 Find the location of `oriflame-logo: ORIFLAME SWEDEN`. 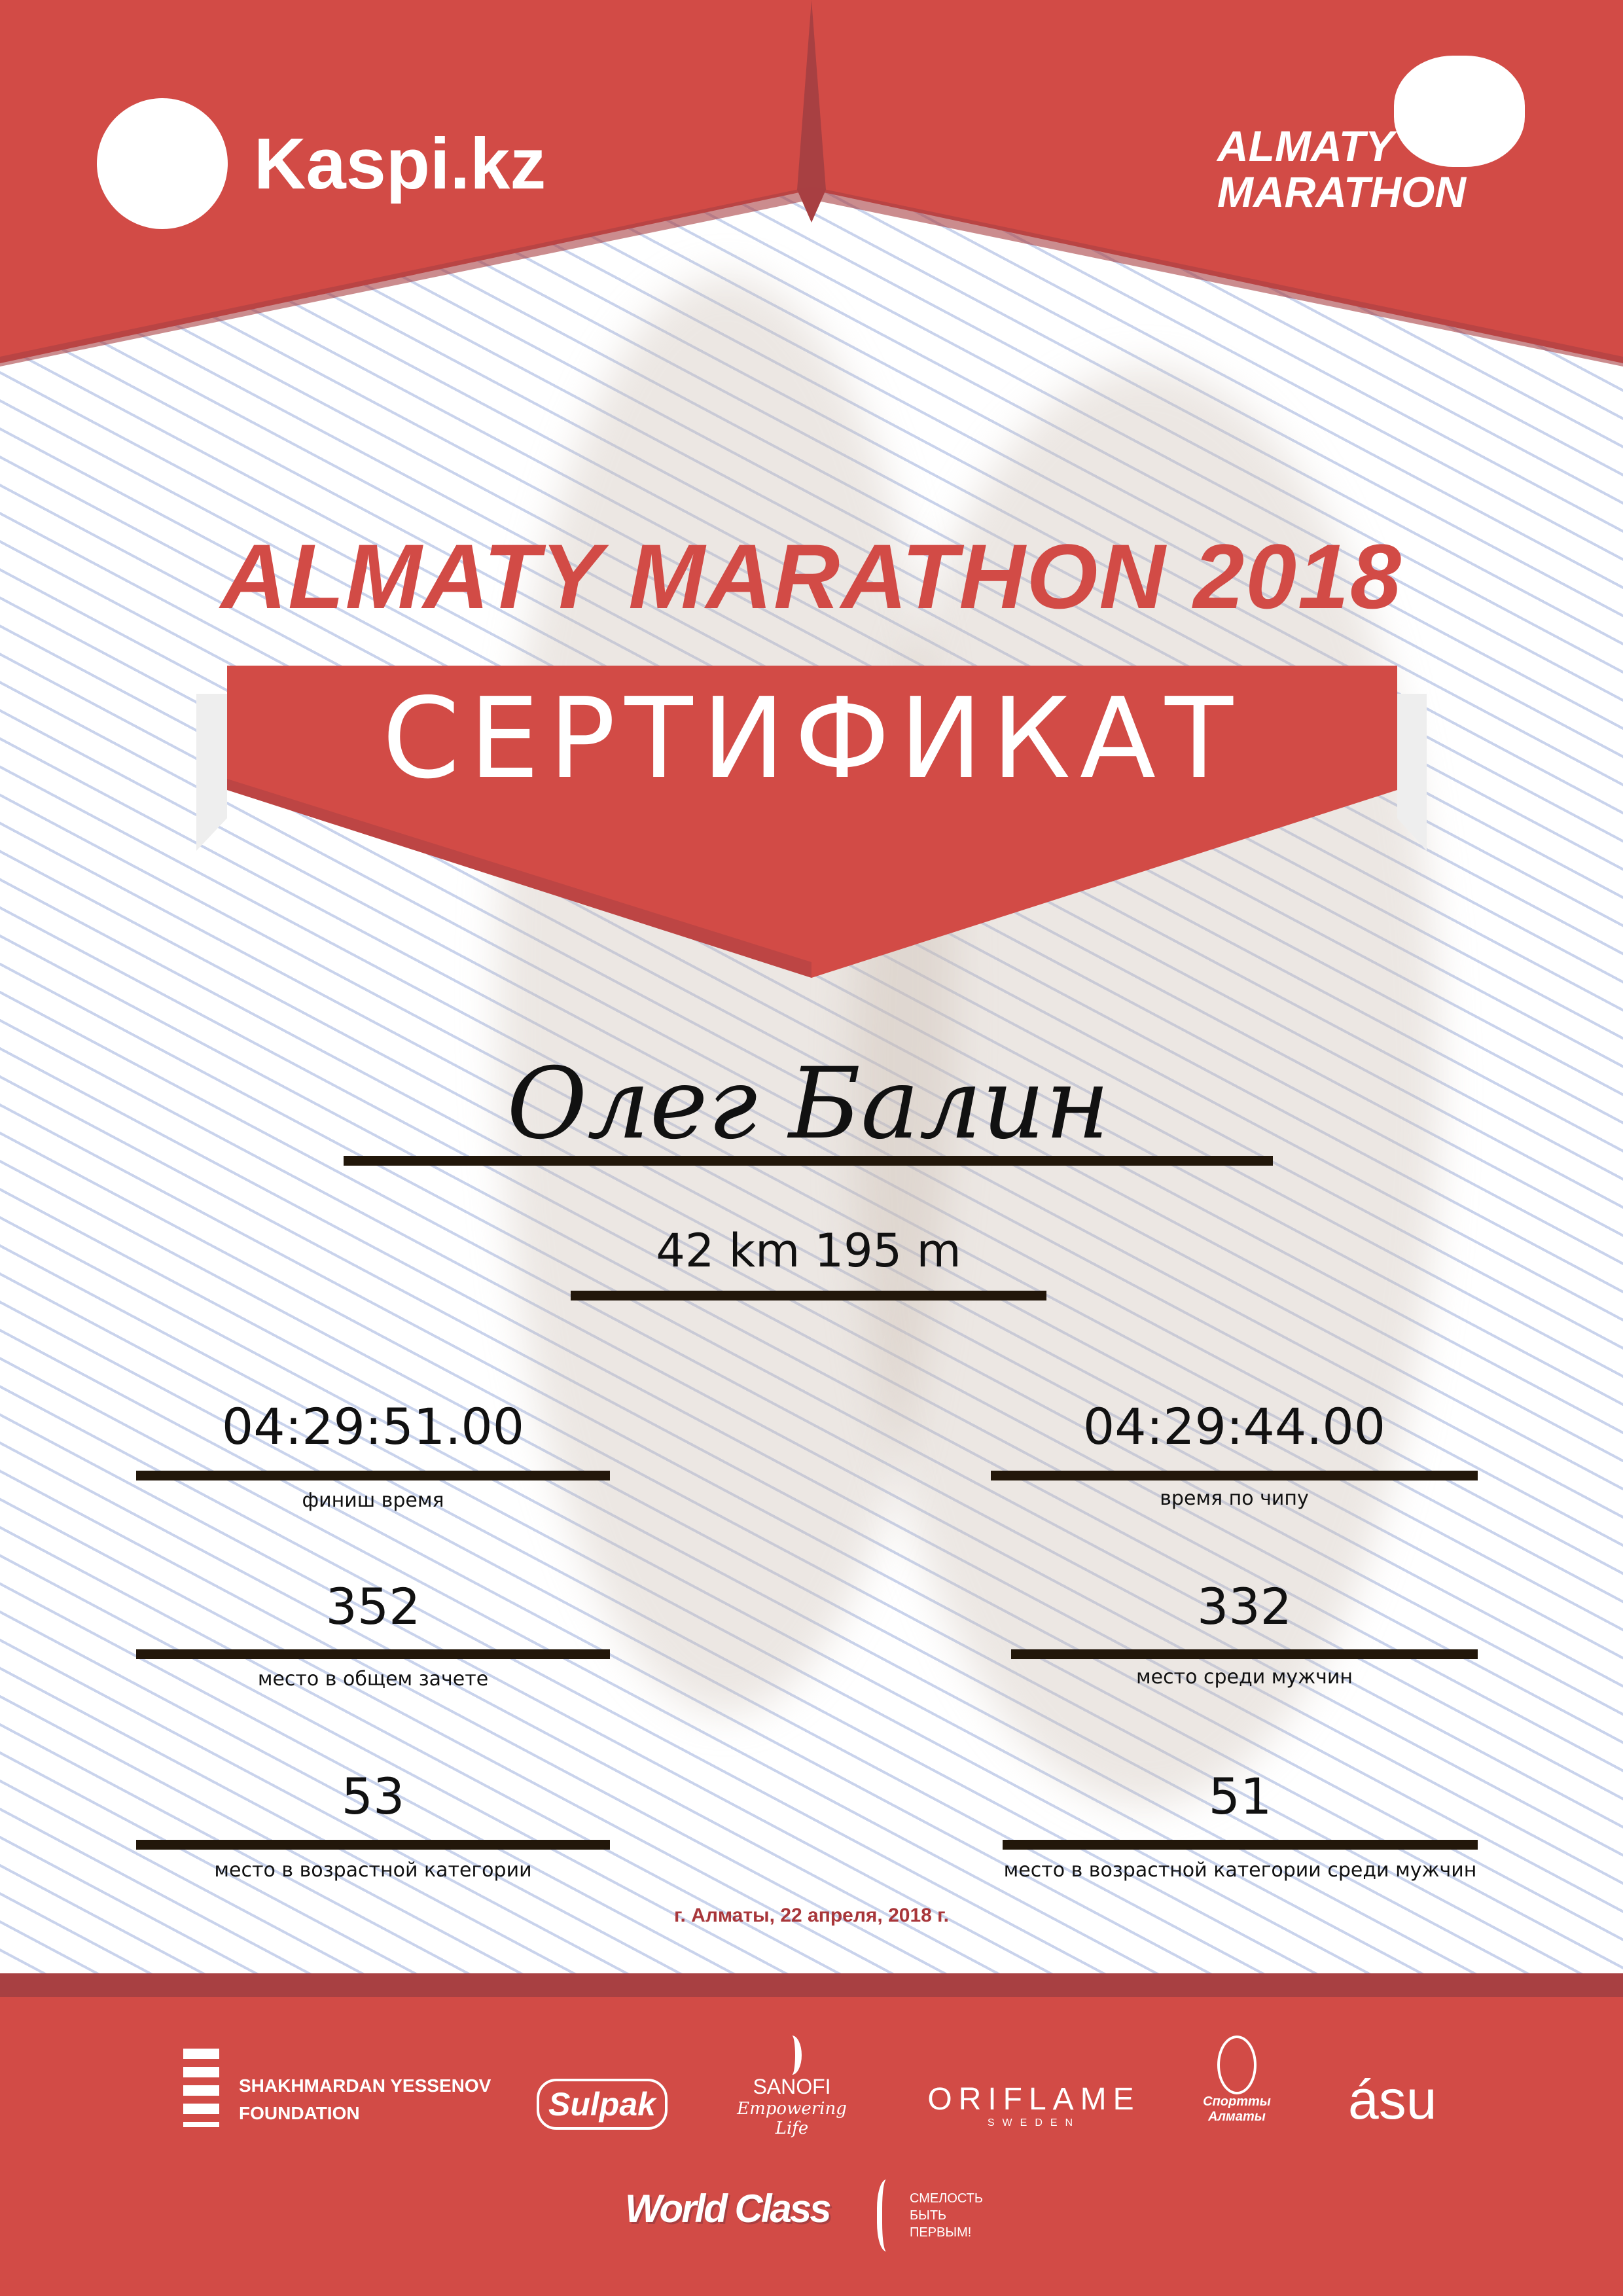

oriflame-logo: ORIFLAME SWEDEN is located at coordinates (1034, 2105).